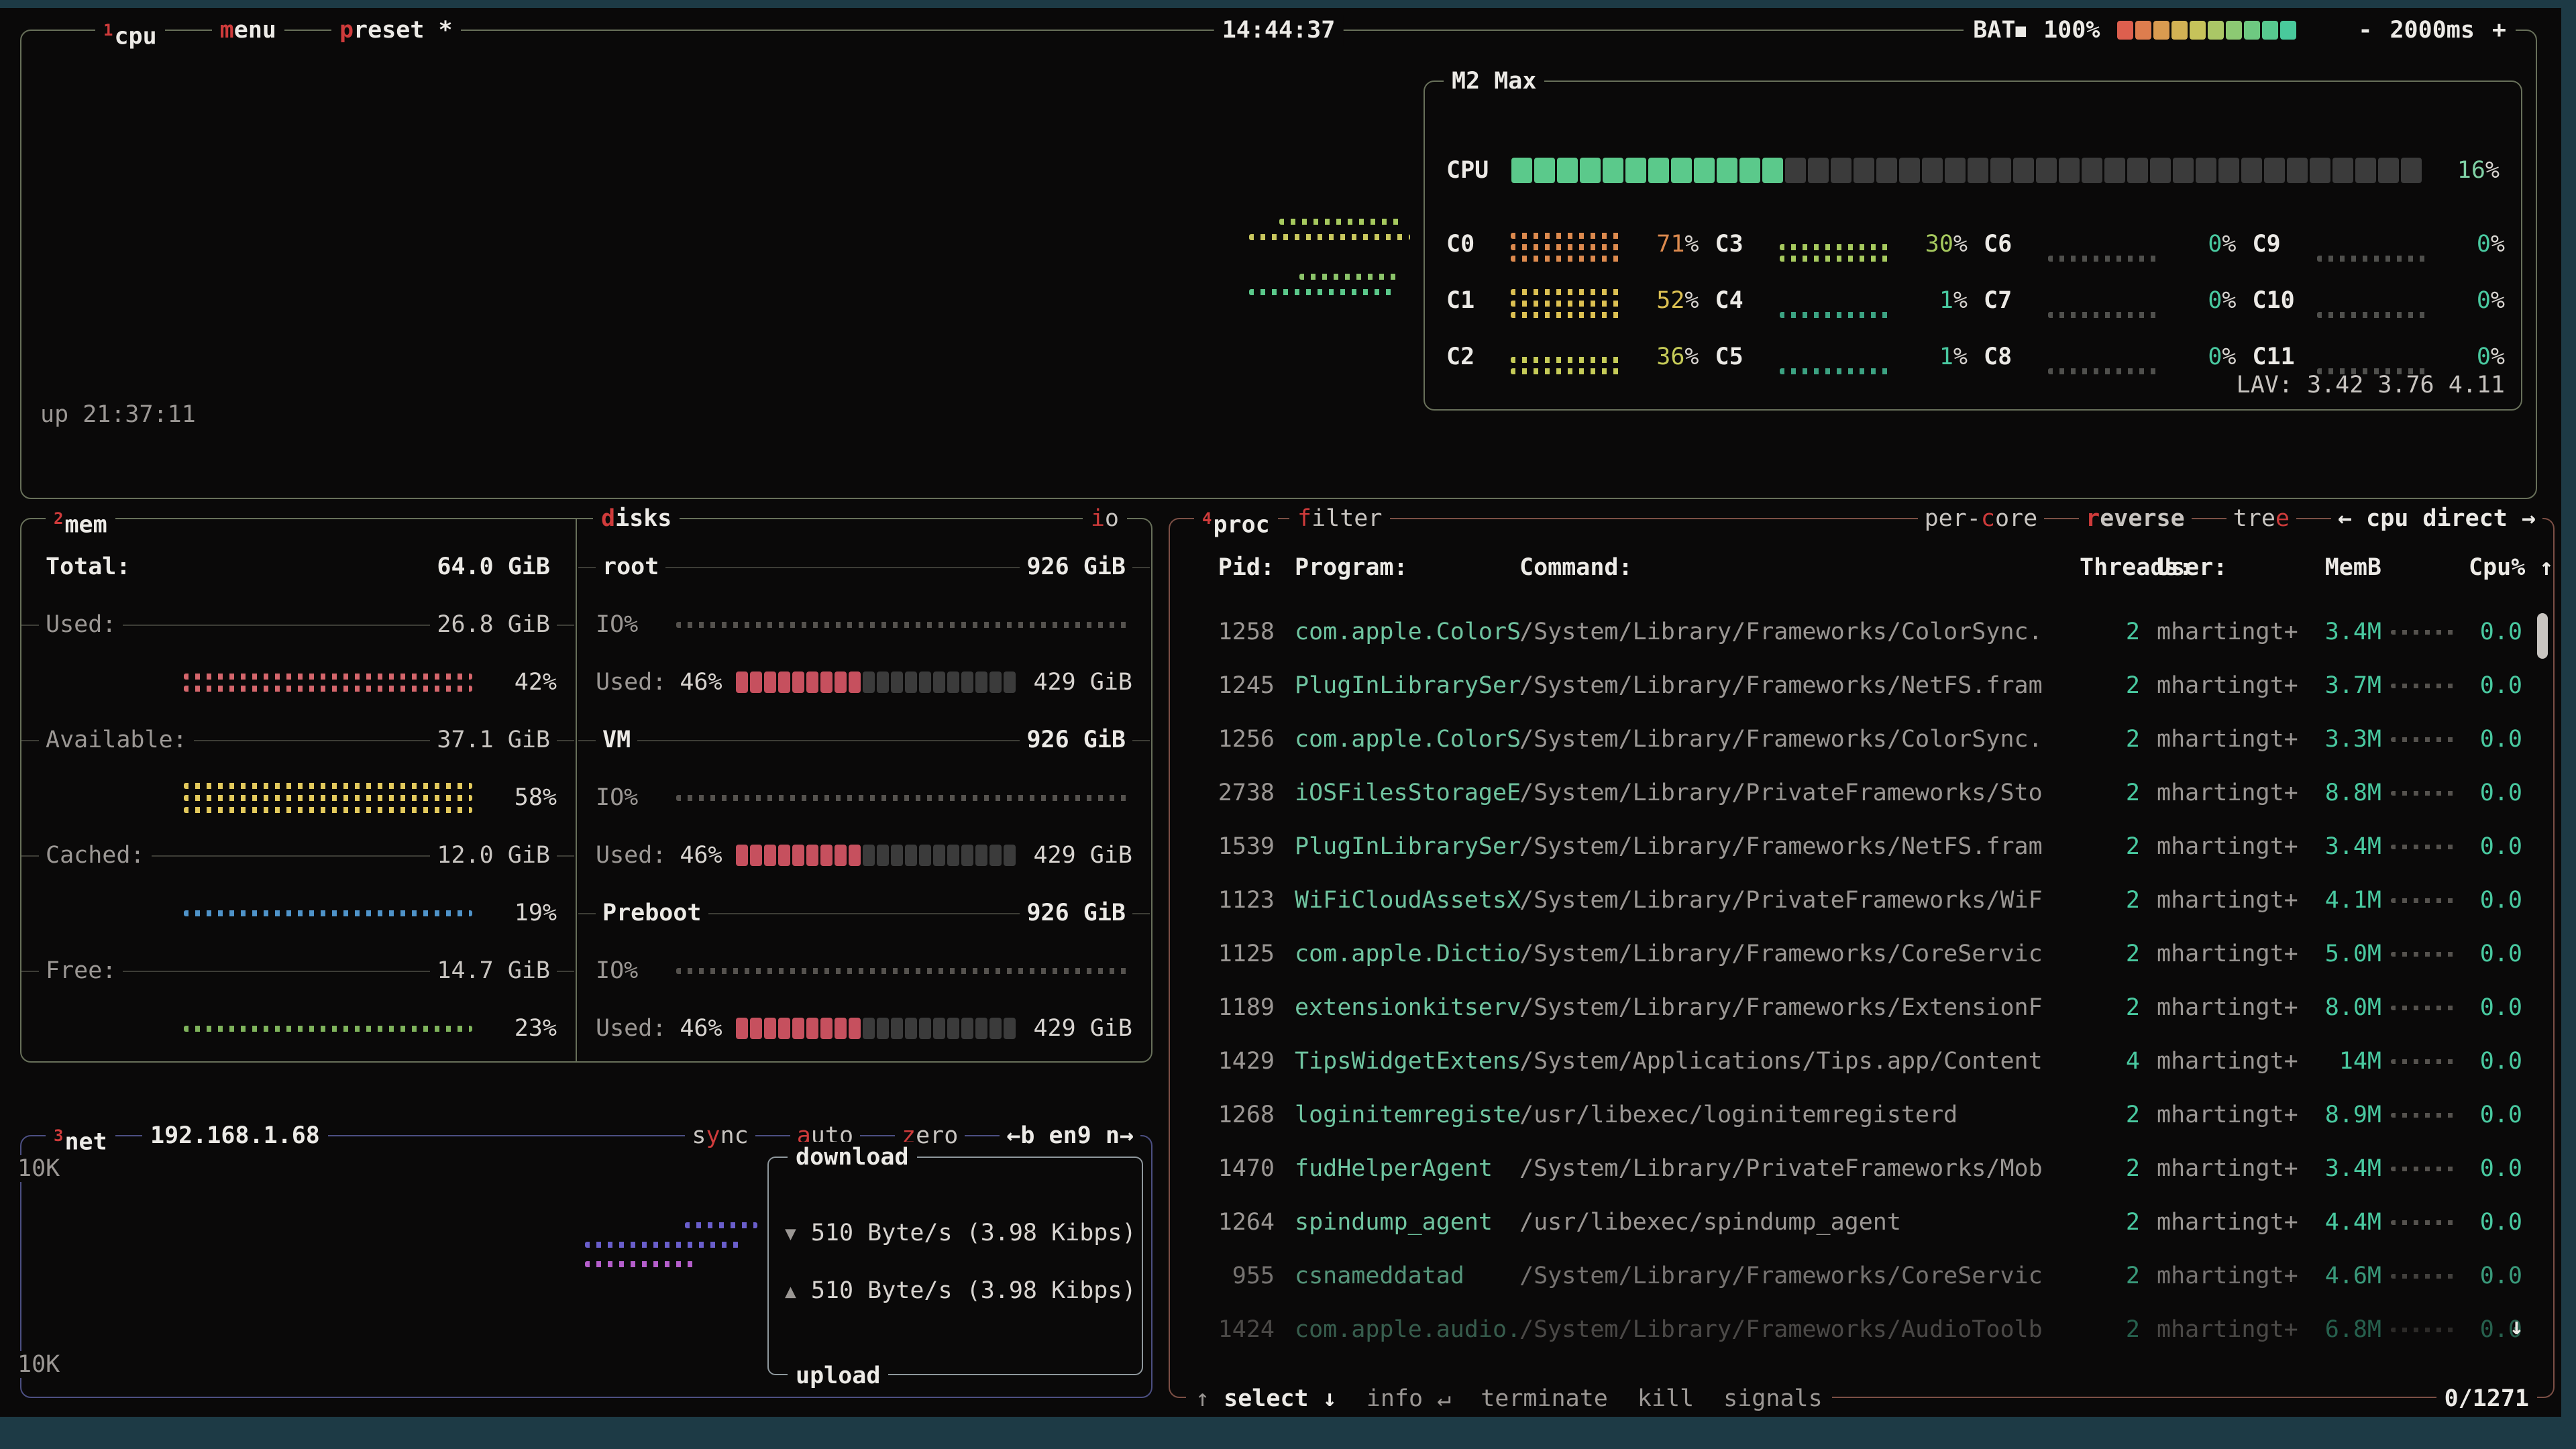  I want to click on proc-percore-button: per-core, so click(1981, 518).